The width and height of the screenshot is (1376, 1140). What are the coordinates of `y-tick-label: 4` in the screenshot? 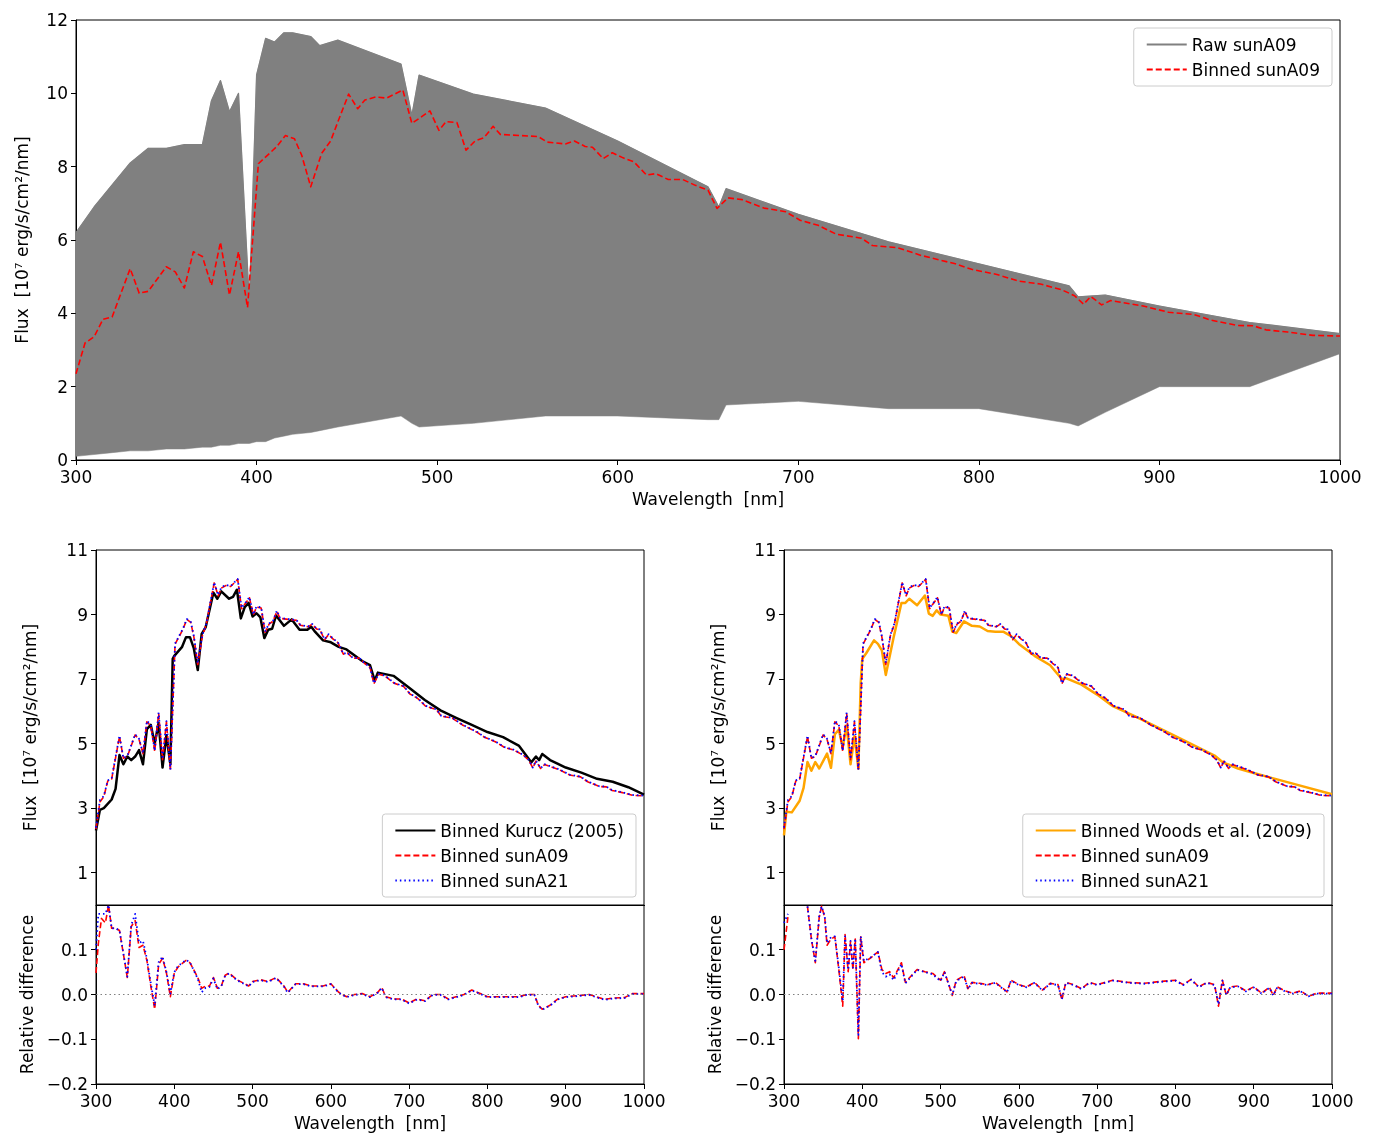 It's located at (62, 313).